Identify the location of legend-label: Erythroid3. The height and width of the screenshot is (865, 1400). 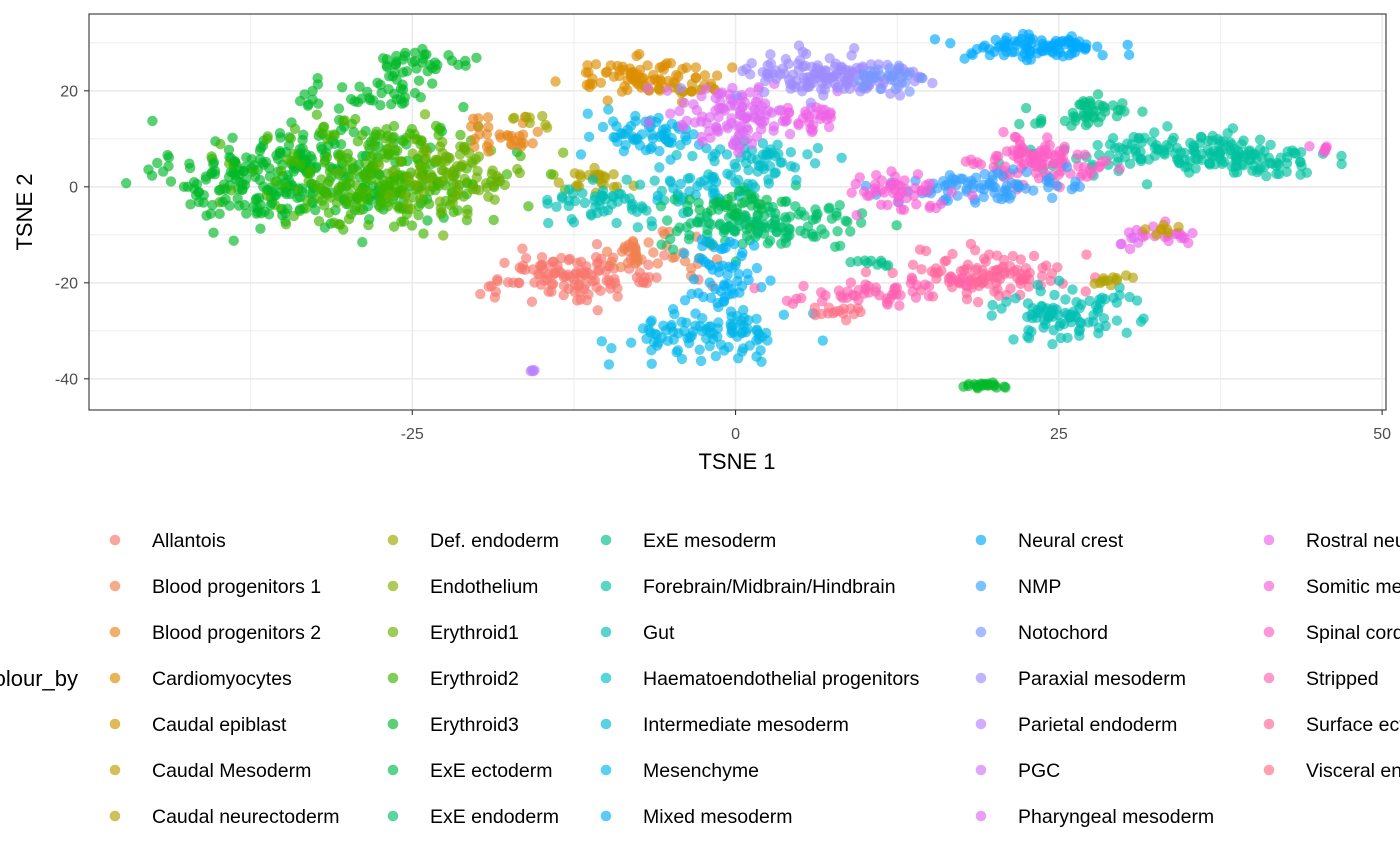
(474, 725).